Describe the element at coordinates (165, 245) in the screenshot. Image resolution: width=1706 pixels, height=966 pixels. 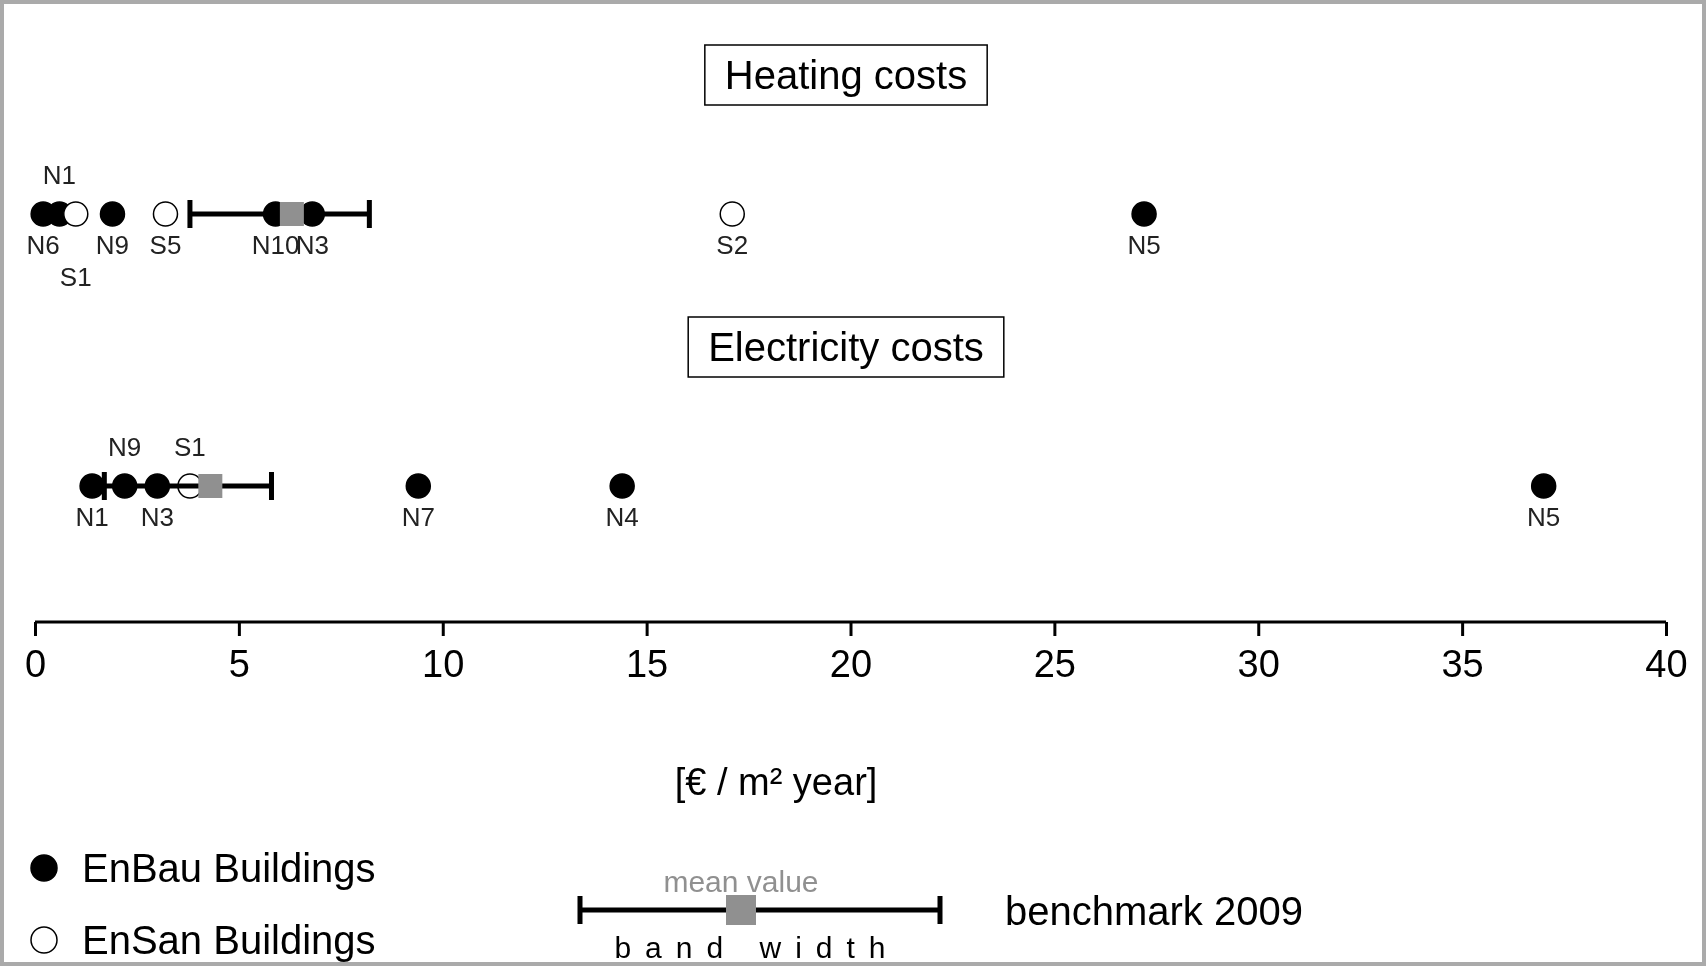
I see `data-label: S5` at that location.